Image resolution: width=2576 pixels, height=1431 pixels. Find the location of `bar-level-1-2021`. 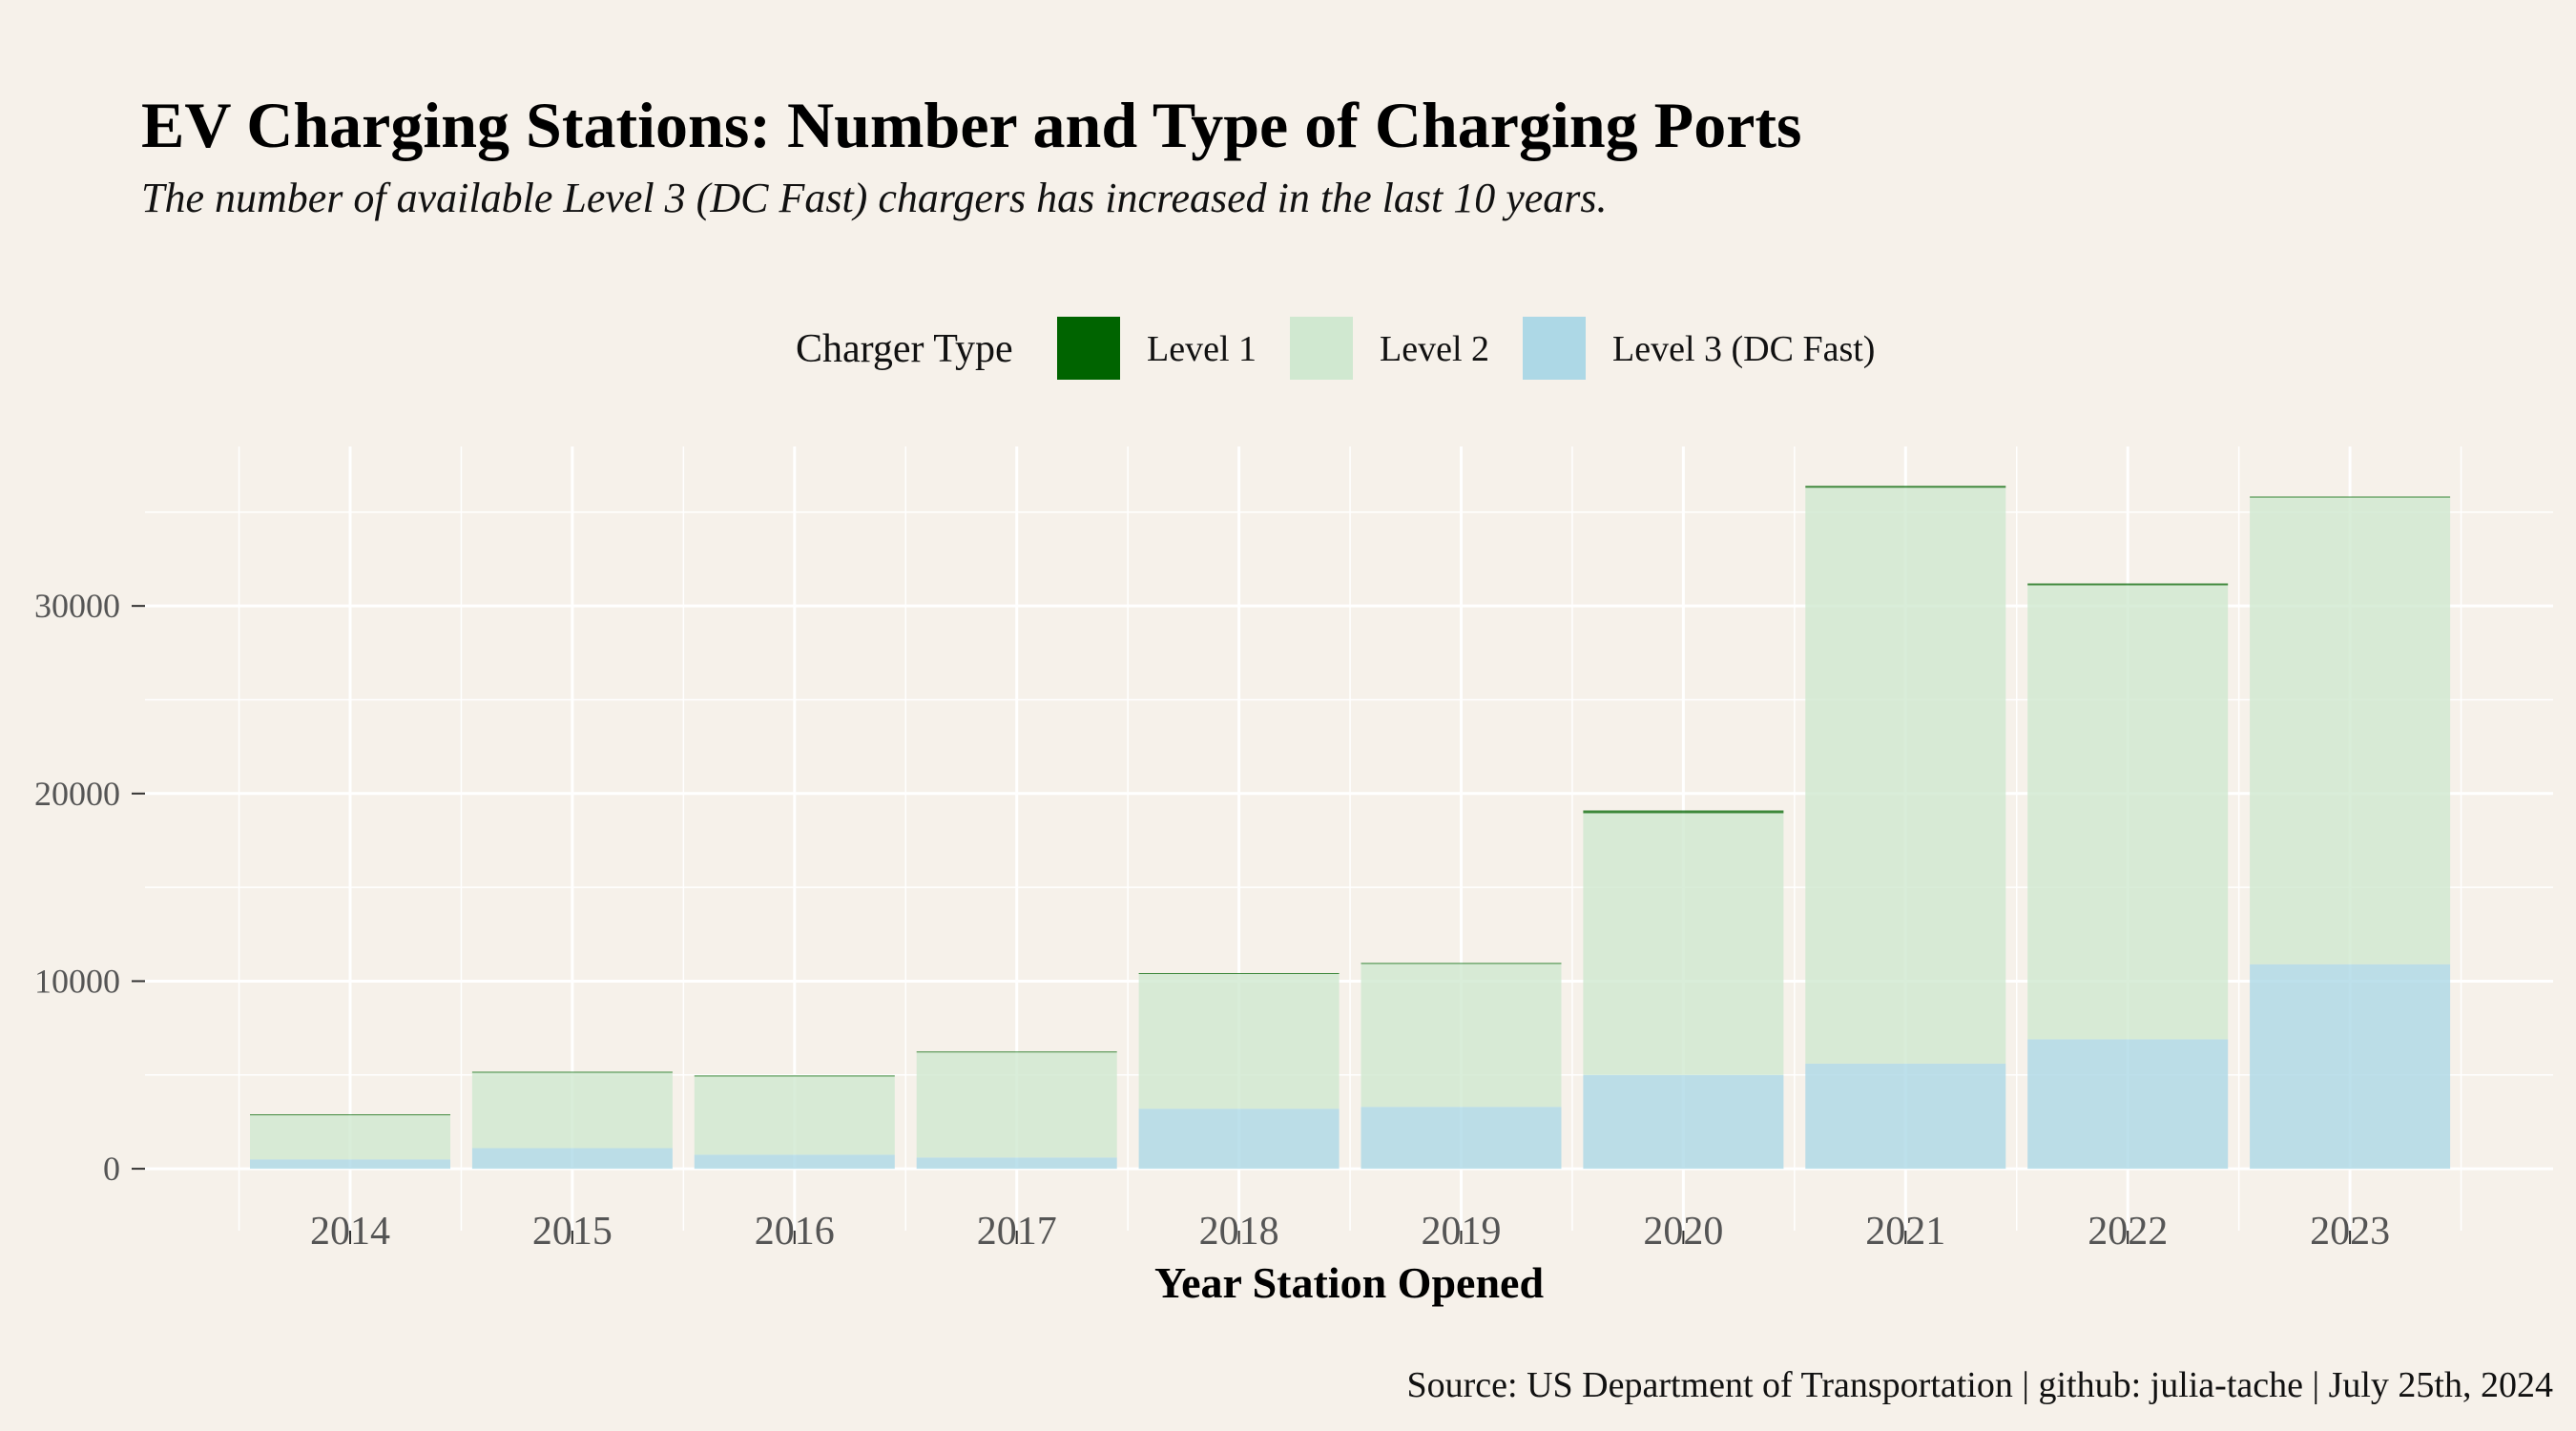

bar-level-1-2021 is located at coordinates (1905, 487).